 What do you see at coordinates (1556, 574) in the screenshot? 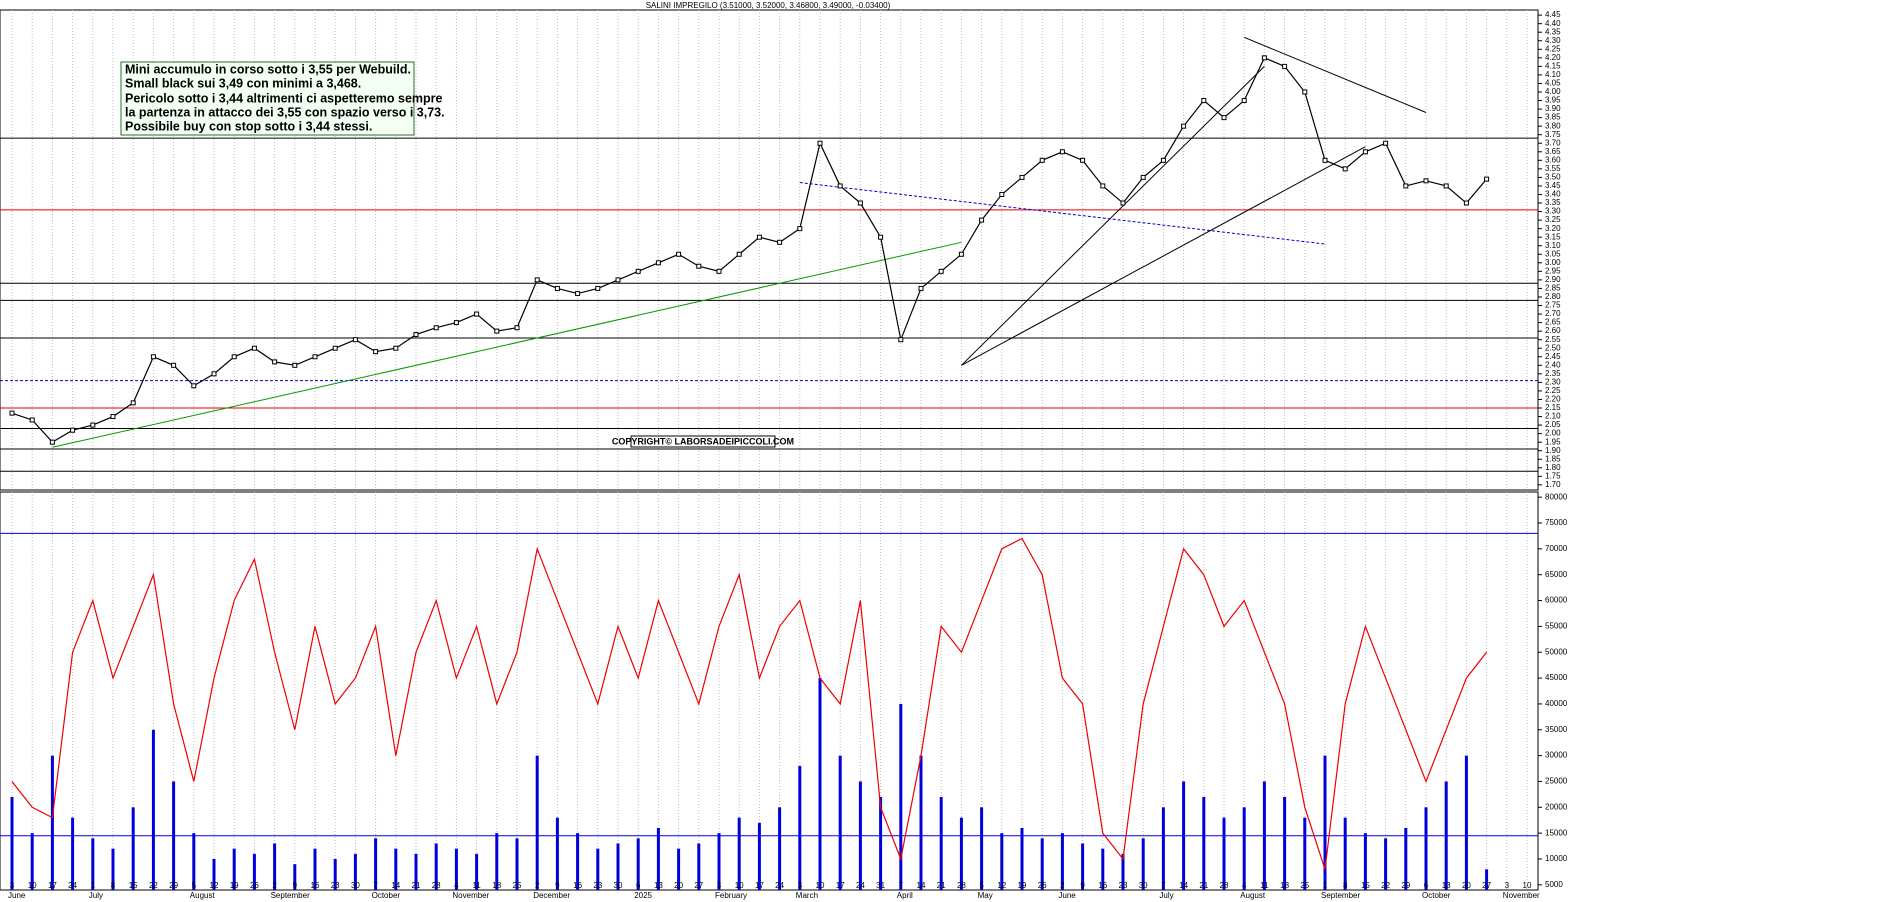
I see `y-tick-label: 65000` at bounding box center [1556, 574].